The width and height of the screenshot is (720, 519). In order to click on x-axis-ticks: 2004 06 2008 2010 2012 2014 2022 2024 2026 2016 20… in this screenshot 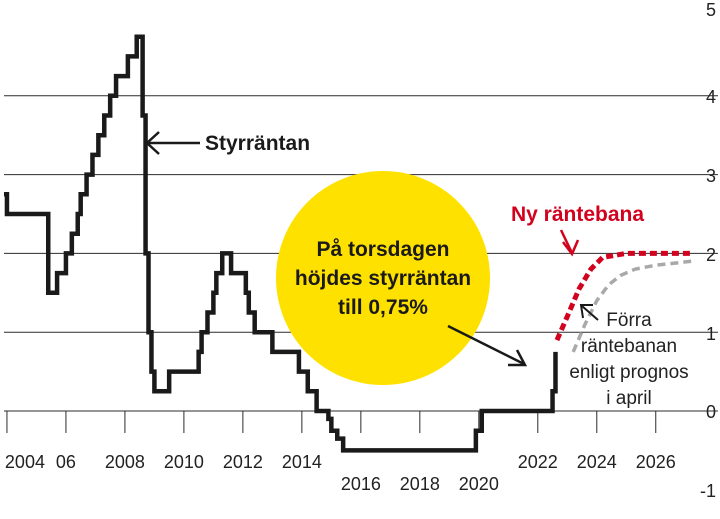, I will do `click(340, 452)`.